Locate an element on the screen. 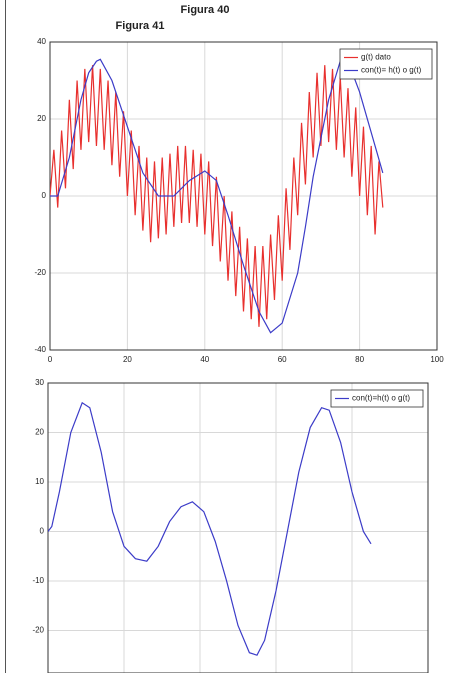  legend-label: con(t)=h(t) o g(t) is located at coordinates (381, 398).